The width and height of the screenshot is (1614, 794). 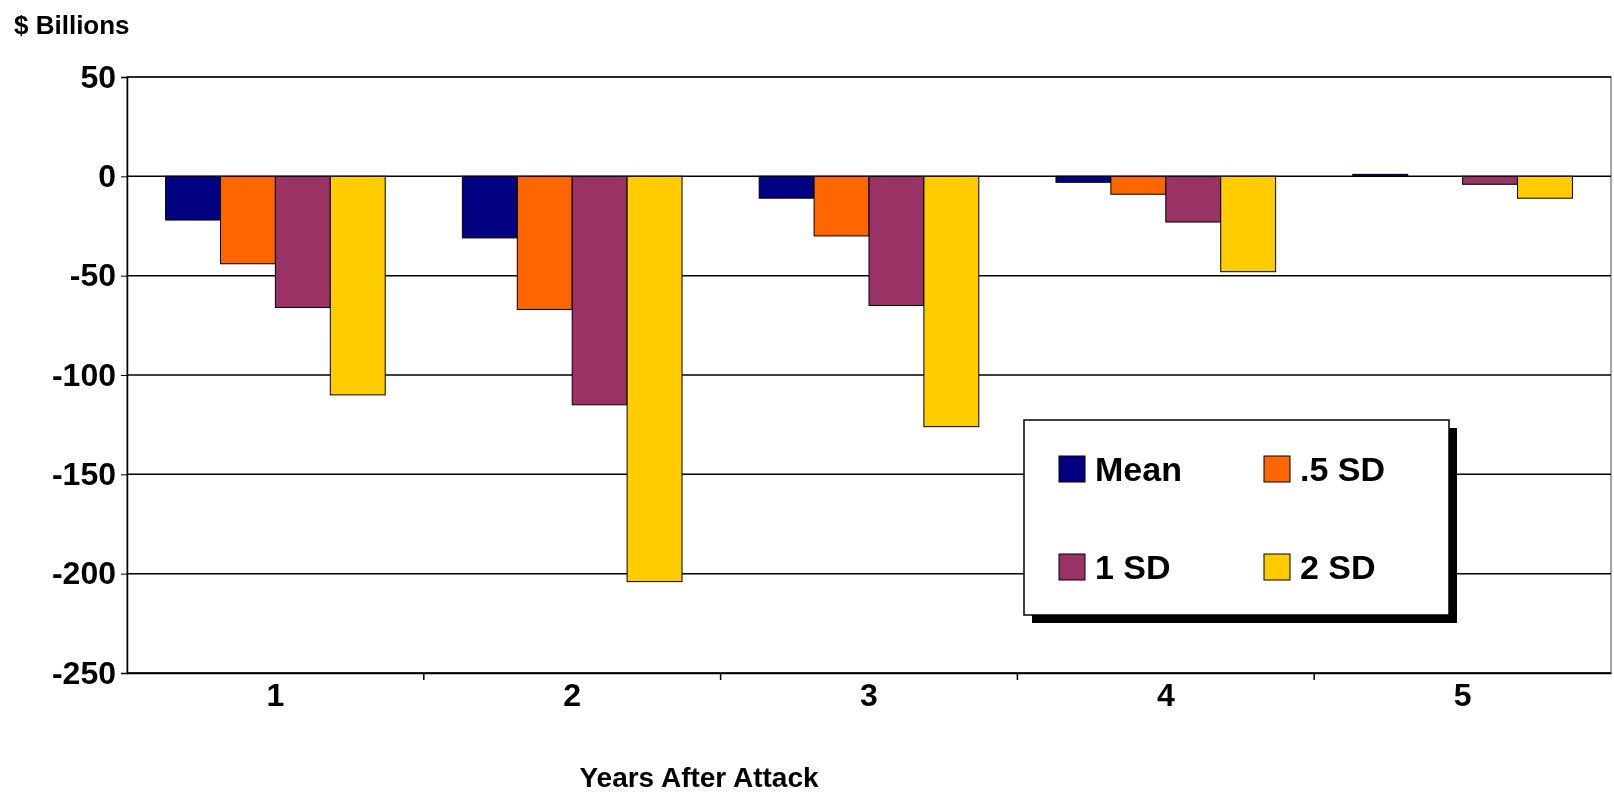 I want to click on x-tick-label: 1, so click(x=275, y=695).